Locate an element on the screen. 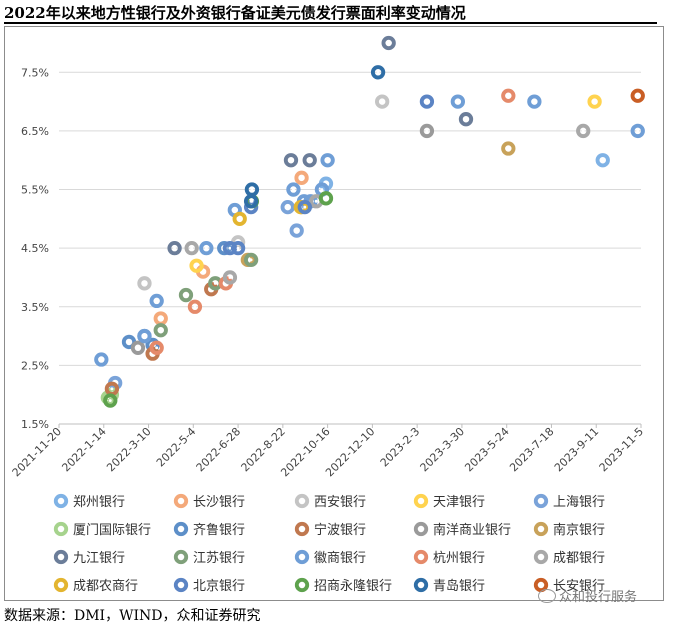  legend-label: 宁波银行 is located at coordinates (340, 530).